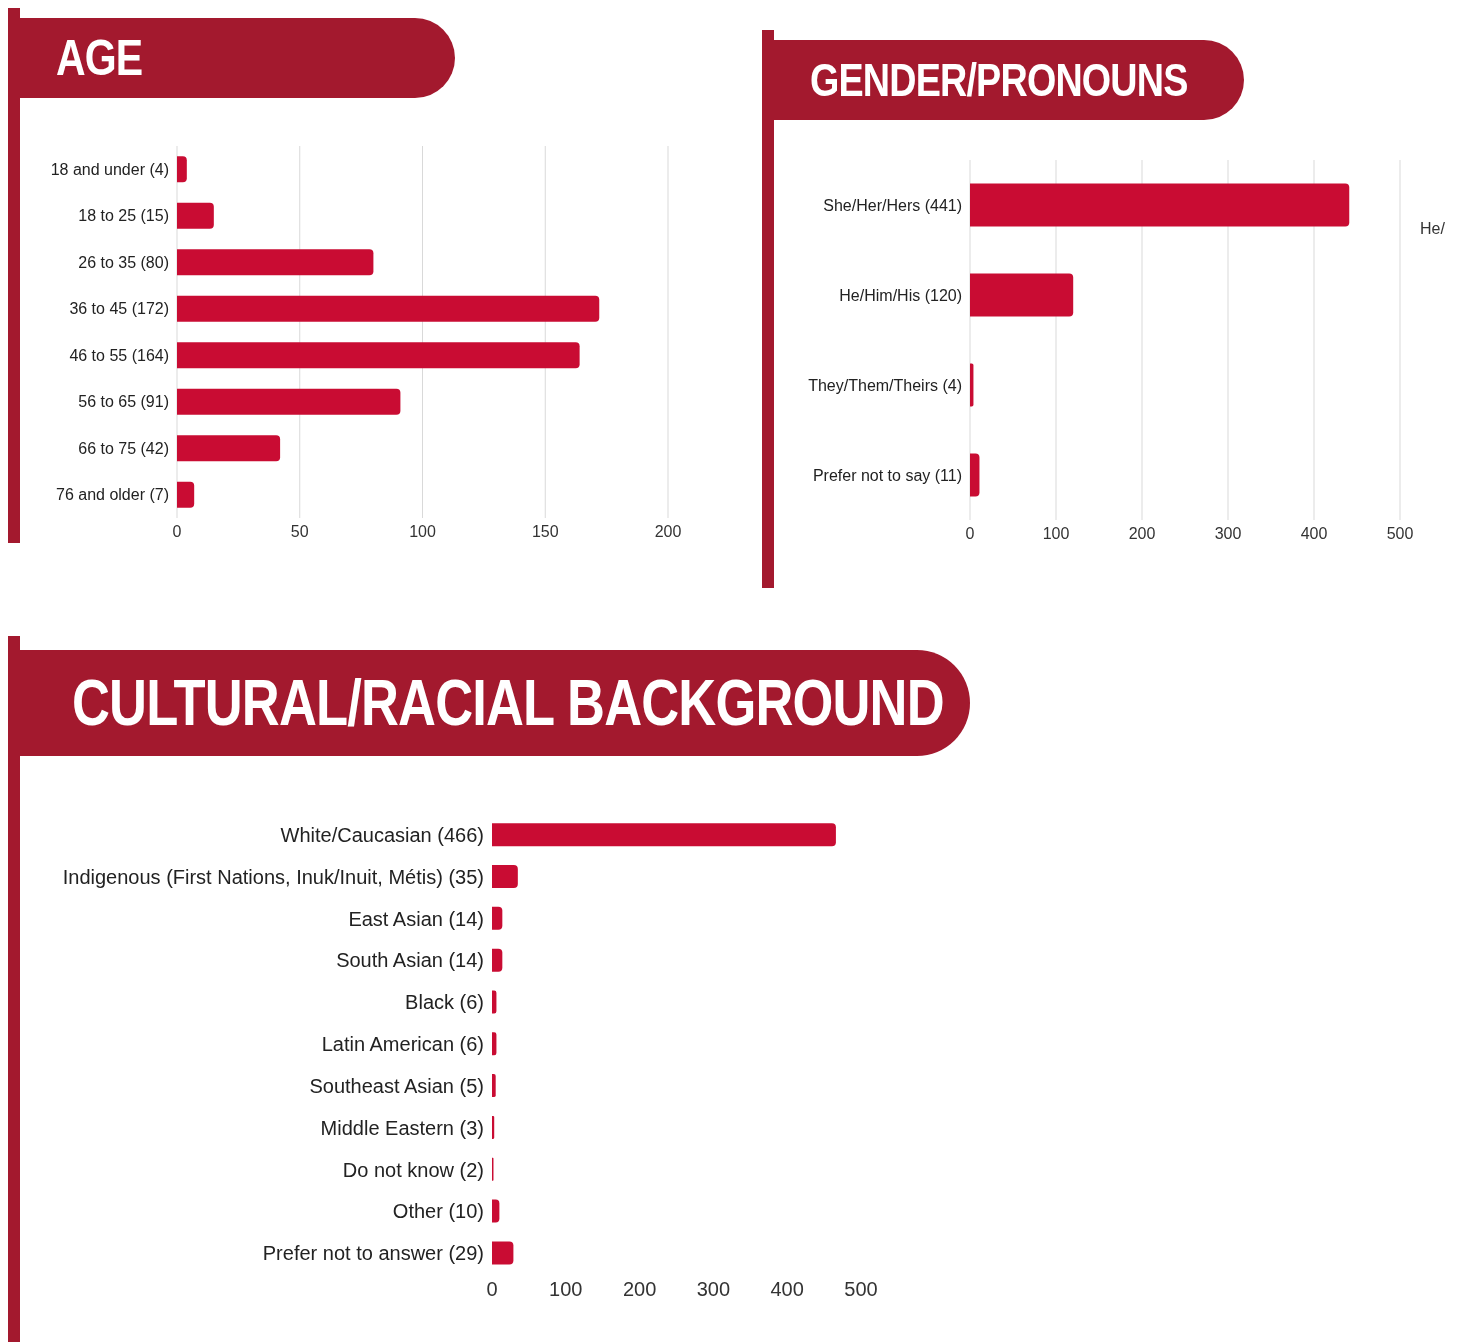  I want to click on chart-title: GENDER/PRONOUNS, so click(999, 80).